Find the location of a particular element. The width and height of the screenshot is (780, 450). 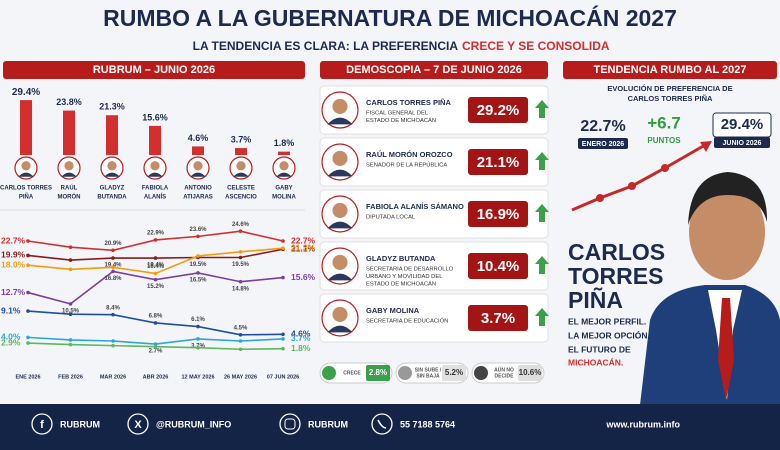

trend-arrow is located at coordinates (638, 177).